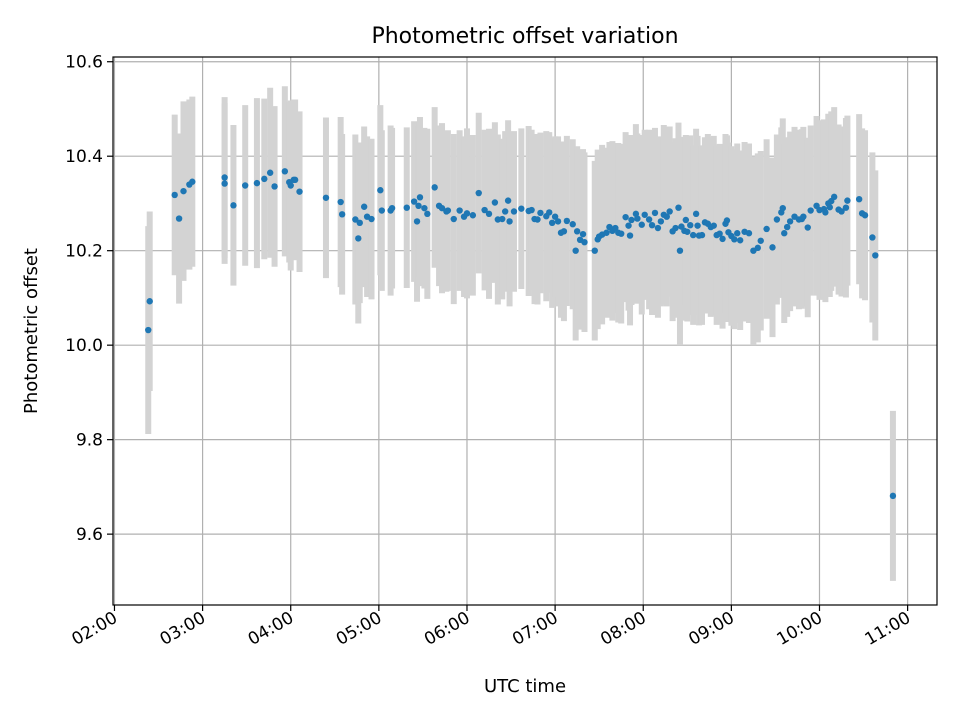 This screenshot has height=720, width=960. Describe the element at coordinates (84, 252) in the screenshot. I see `y-tick-label: 10.2` at that location.